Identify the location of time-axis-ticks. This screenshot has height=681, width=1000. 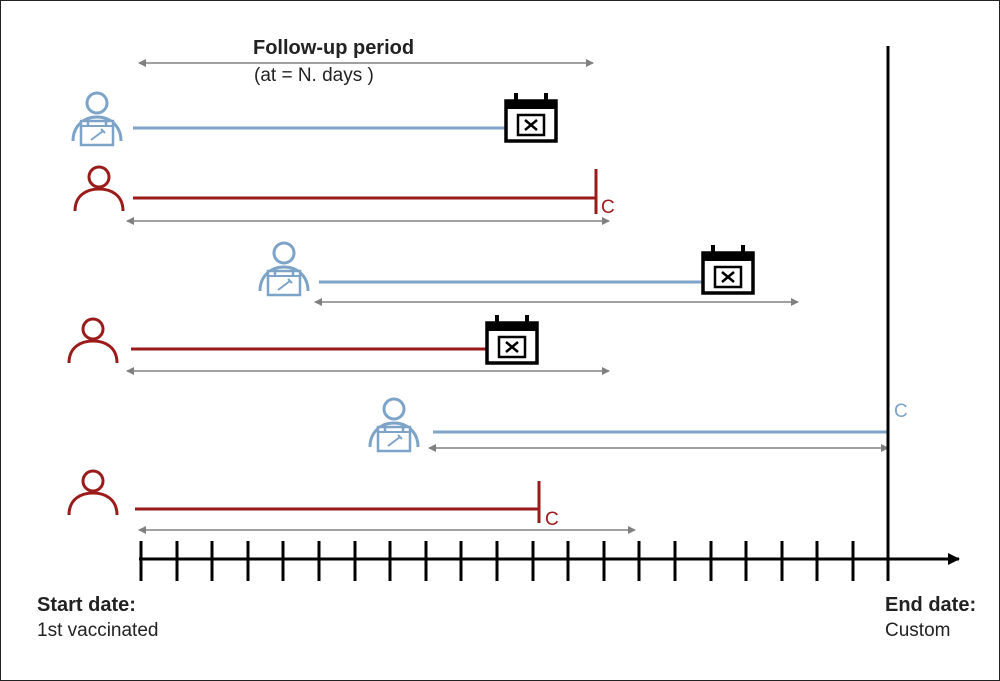
(497, 561).